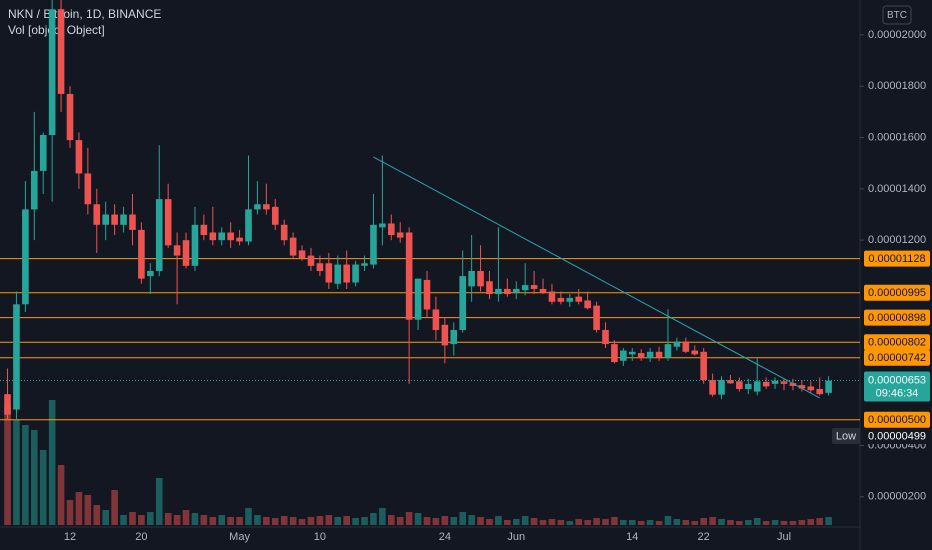  I want to click on y-tick-label: 0.00002000, so click(897, 35).